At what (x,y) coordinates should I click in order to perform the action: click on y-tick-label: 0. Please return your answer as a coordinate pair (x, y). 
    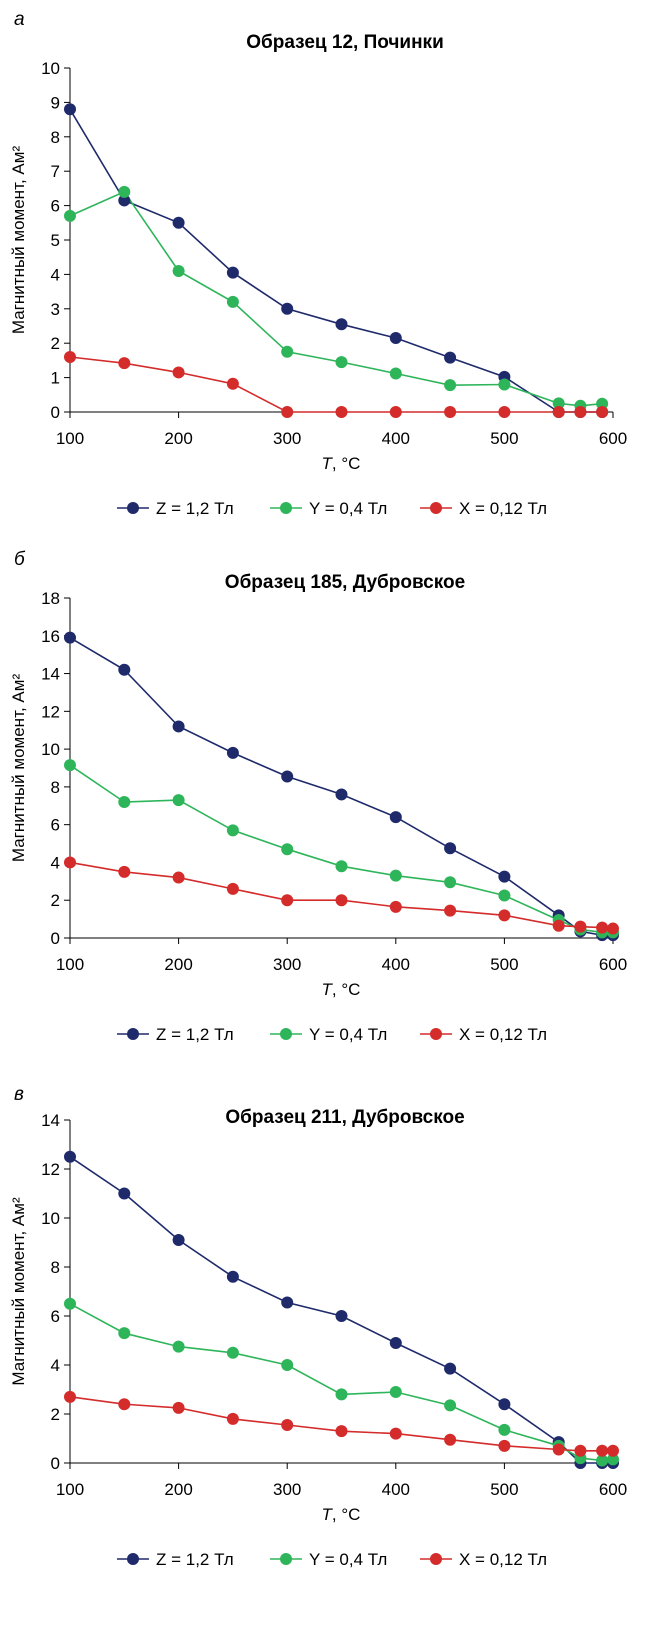
    Looking at the image, I should click on (55, 1463).